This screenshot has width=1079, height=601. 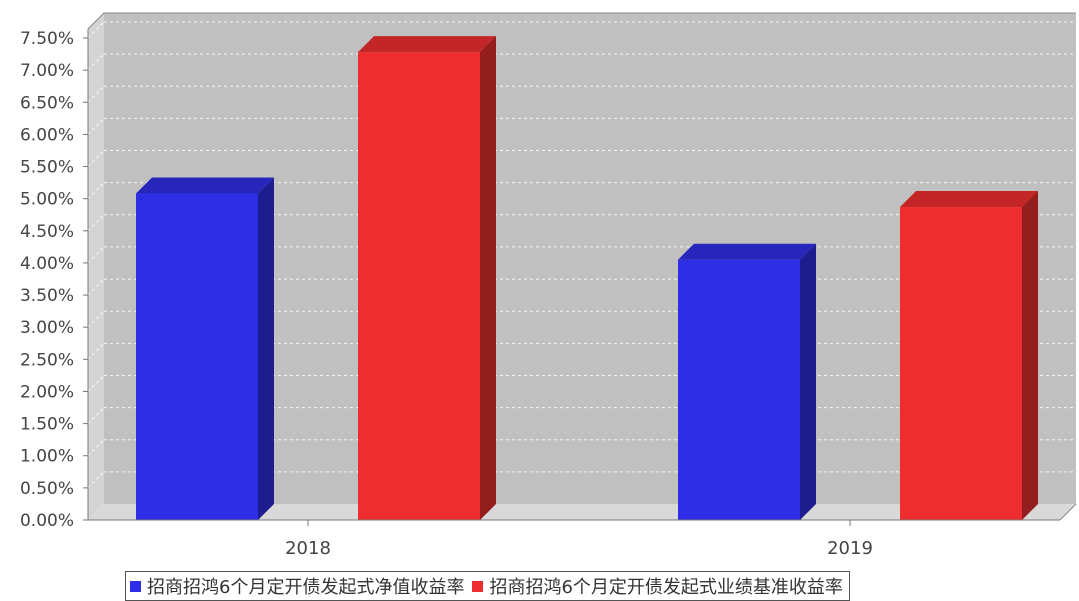 What do you see at coordinates (1068, 512) in the screenshot?
I see `plot-edge-right` at bounding box center [1068, 512].